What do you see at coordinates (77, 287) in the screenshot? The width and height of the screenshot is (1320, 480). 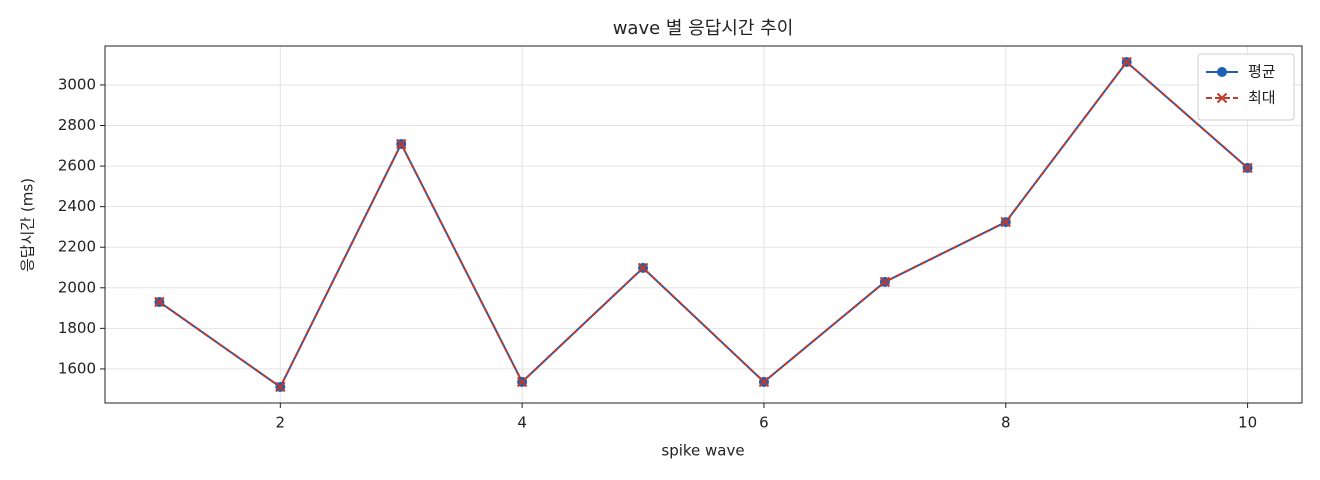 I see `y-tick-label: 2000` at bounding box center [77, 287].